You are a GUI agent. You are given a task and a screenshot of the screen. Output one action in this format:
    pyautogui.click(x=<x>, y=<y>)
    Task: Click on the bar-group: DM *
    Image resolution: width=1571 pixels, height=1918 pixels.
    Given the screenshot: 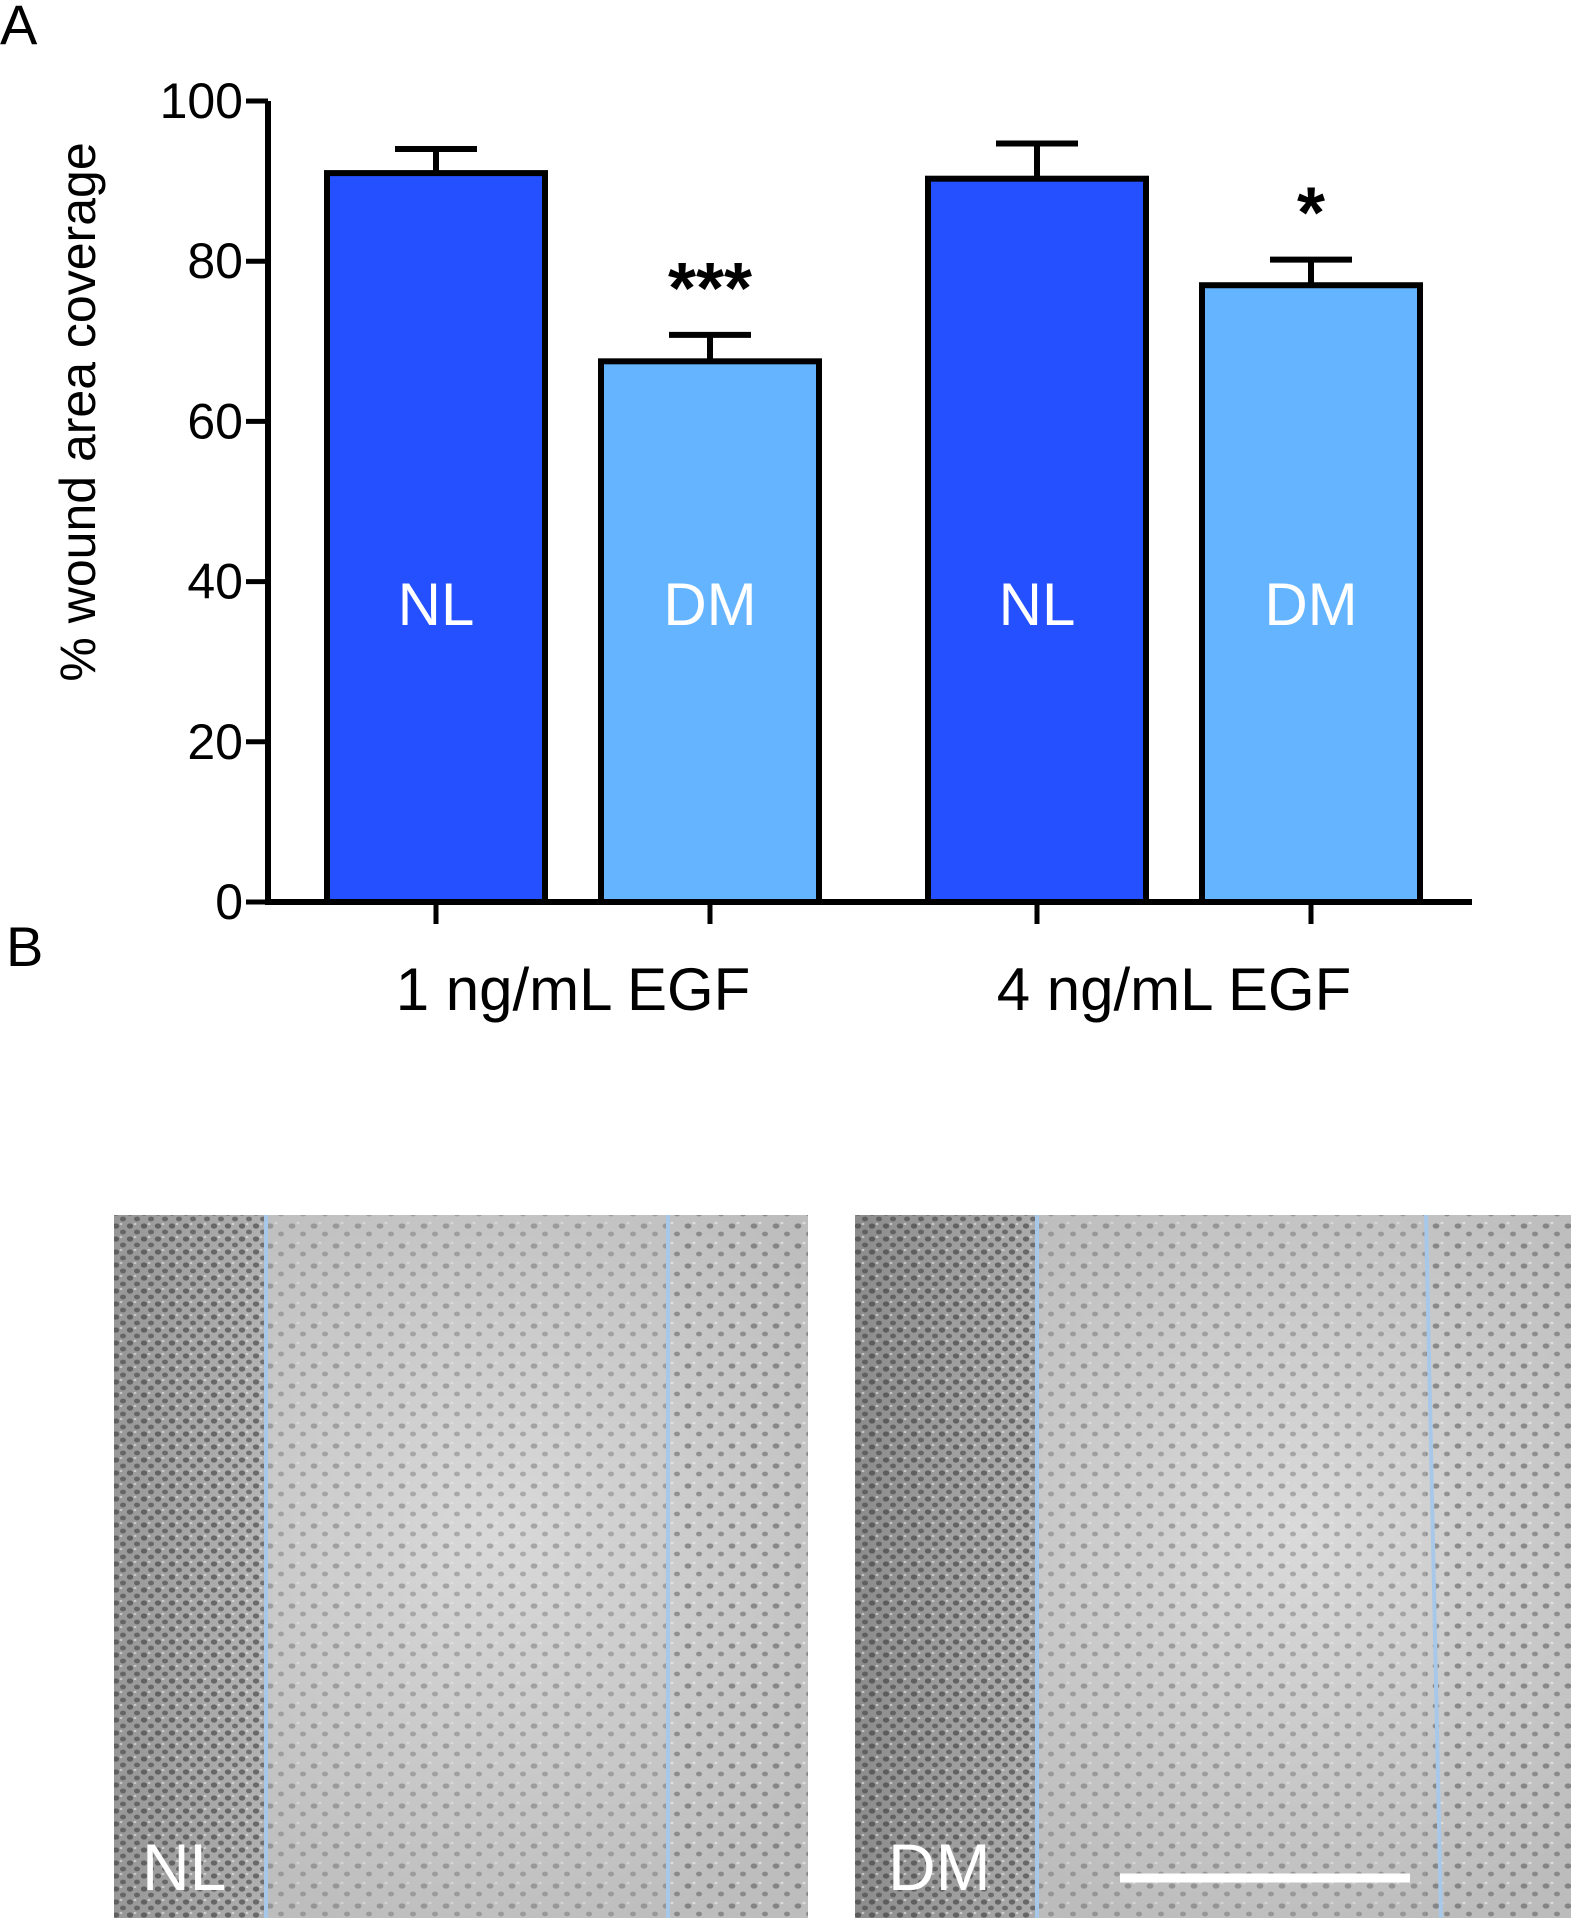 What is the action you would take?
    pyautogui.click(x=1311, y=540)
    